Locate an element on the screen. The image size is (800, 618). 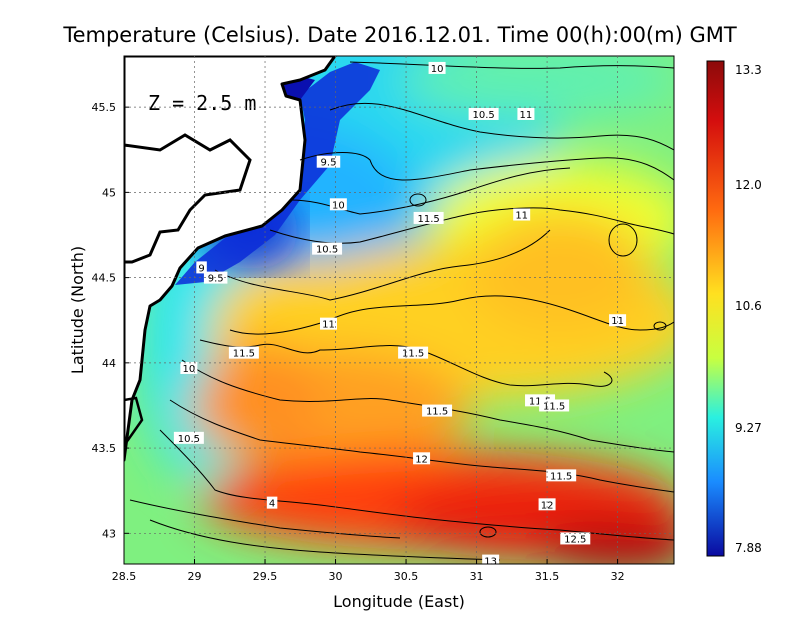
x-tick-label: 30.5 is located at coordinates (406, 576).